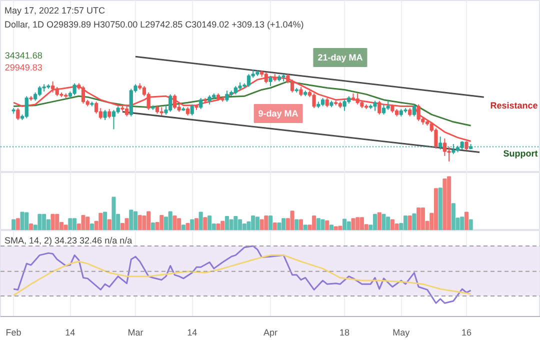  Describe the element at coordinates (341, 57) in the screenshot. I see `text: 21-day MA` at that location.